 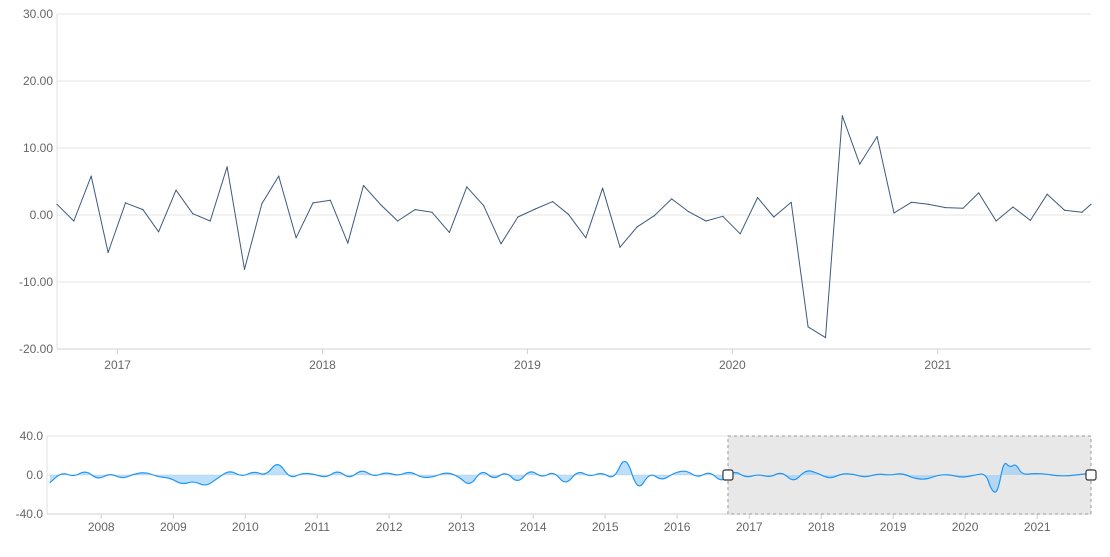 I want to click on main-x-tick-label: 2019, so click(x=527, y=365).